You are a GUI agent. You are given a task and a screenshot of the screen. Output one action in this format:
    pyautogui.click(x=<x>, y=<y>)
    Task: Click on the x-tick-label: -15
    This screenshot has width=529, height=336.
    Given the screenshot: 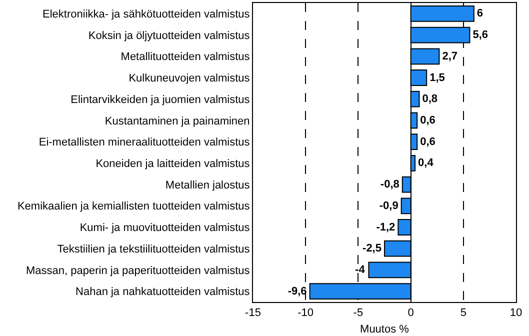 What is the action you would take?
    pyautogui.click(x=253, y=313)
    